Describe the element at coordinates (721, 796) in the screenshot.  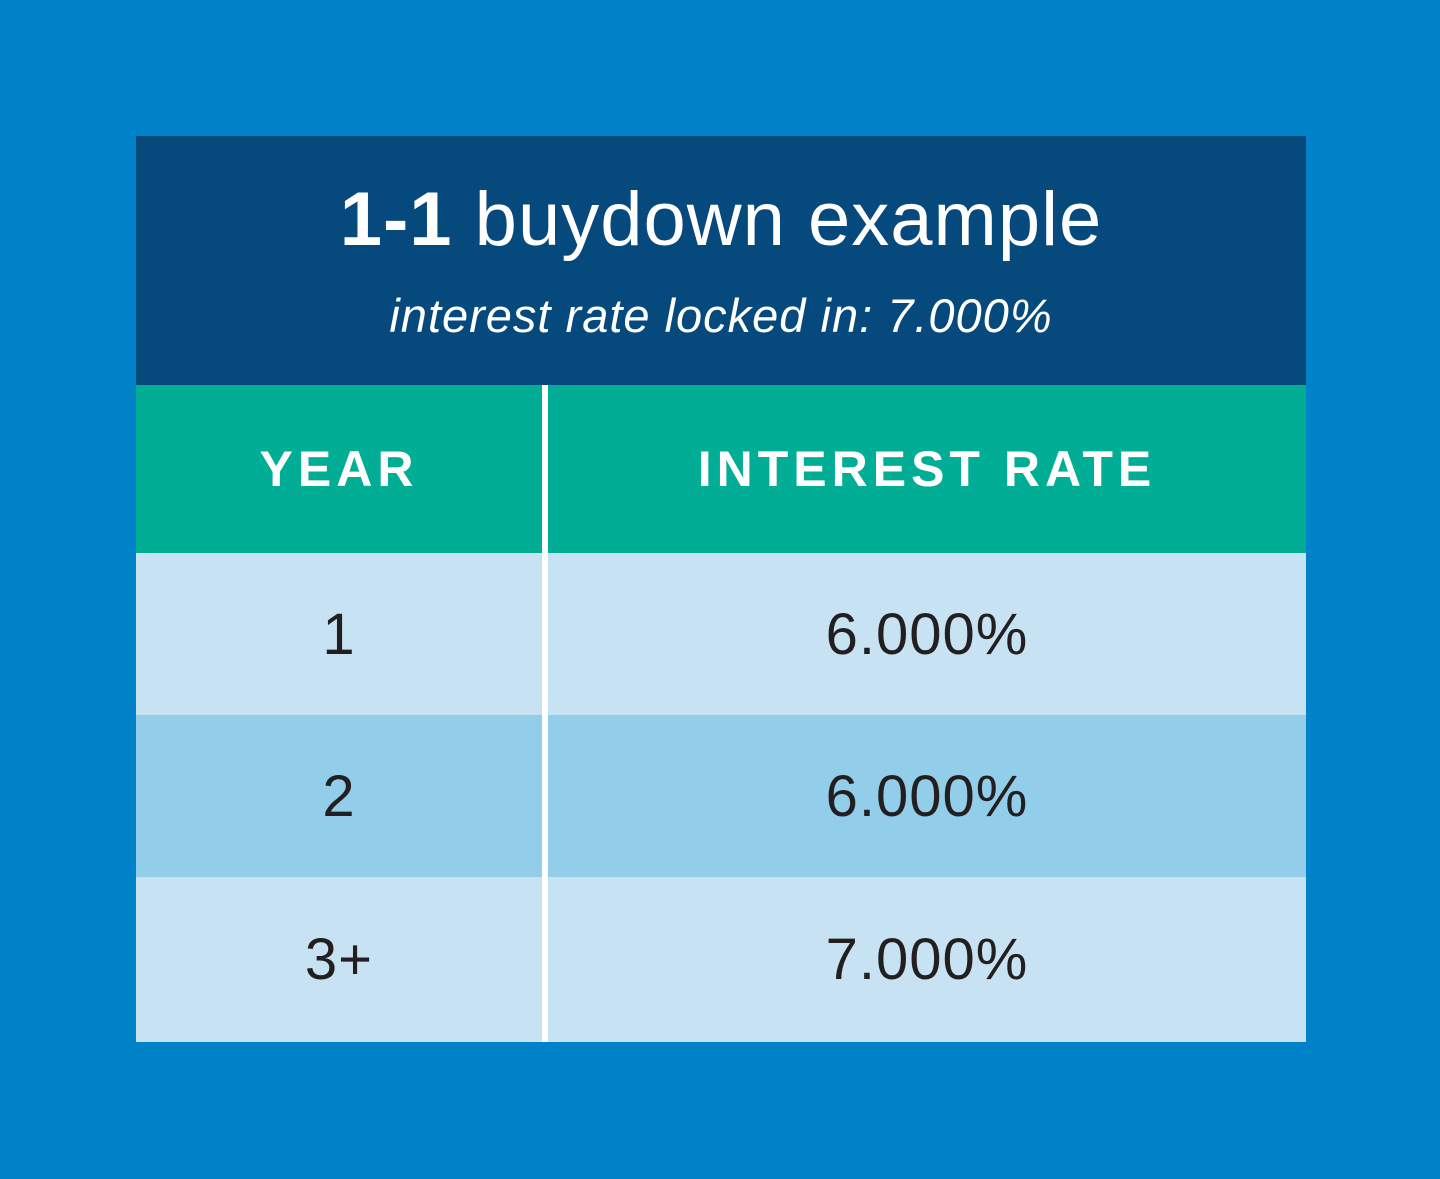
I see `table-row-year-2: 2 6.000%` at that location.